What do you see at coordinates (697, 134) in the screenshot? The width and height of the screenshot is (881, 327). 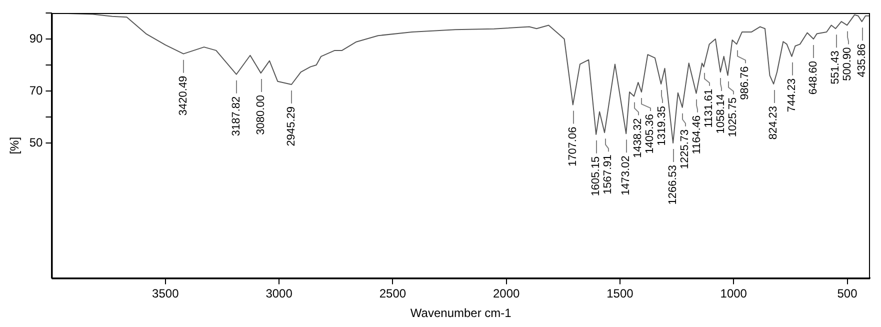 I see `annotation: 1164.46` at bounding box center [697, 134].